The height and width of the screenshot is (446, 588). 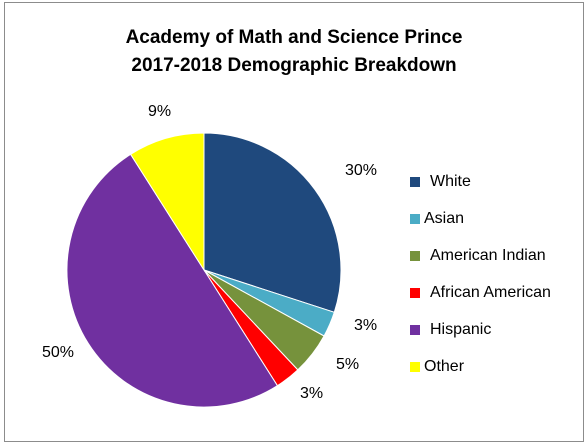 What do you see at coordinates (167, 202) in the screenshot?
I see `pie-slice-other` at bounding box center [167, 202].